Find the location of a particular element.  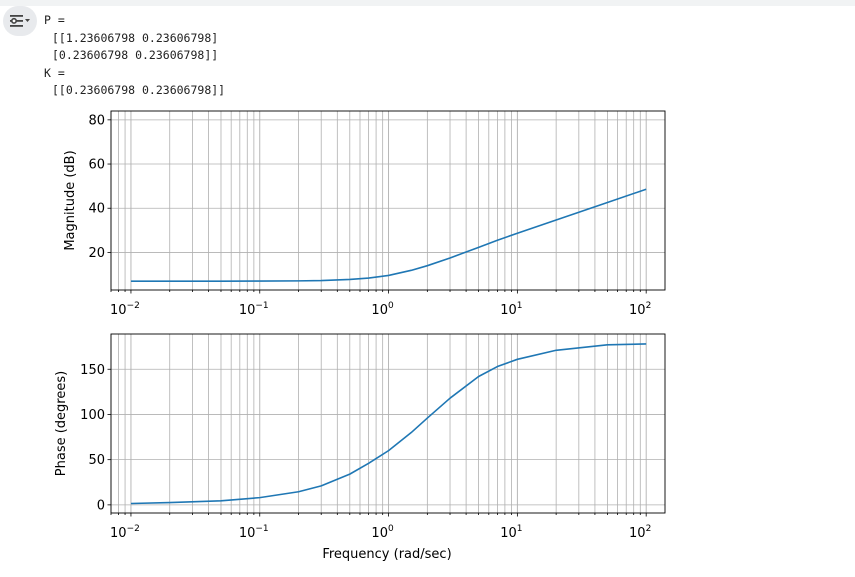

phase-x-tick-label: 10⁰ is located at coordinates (382, 532).